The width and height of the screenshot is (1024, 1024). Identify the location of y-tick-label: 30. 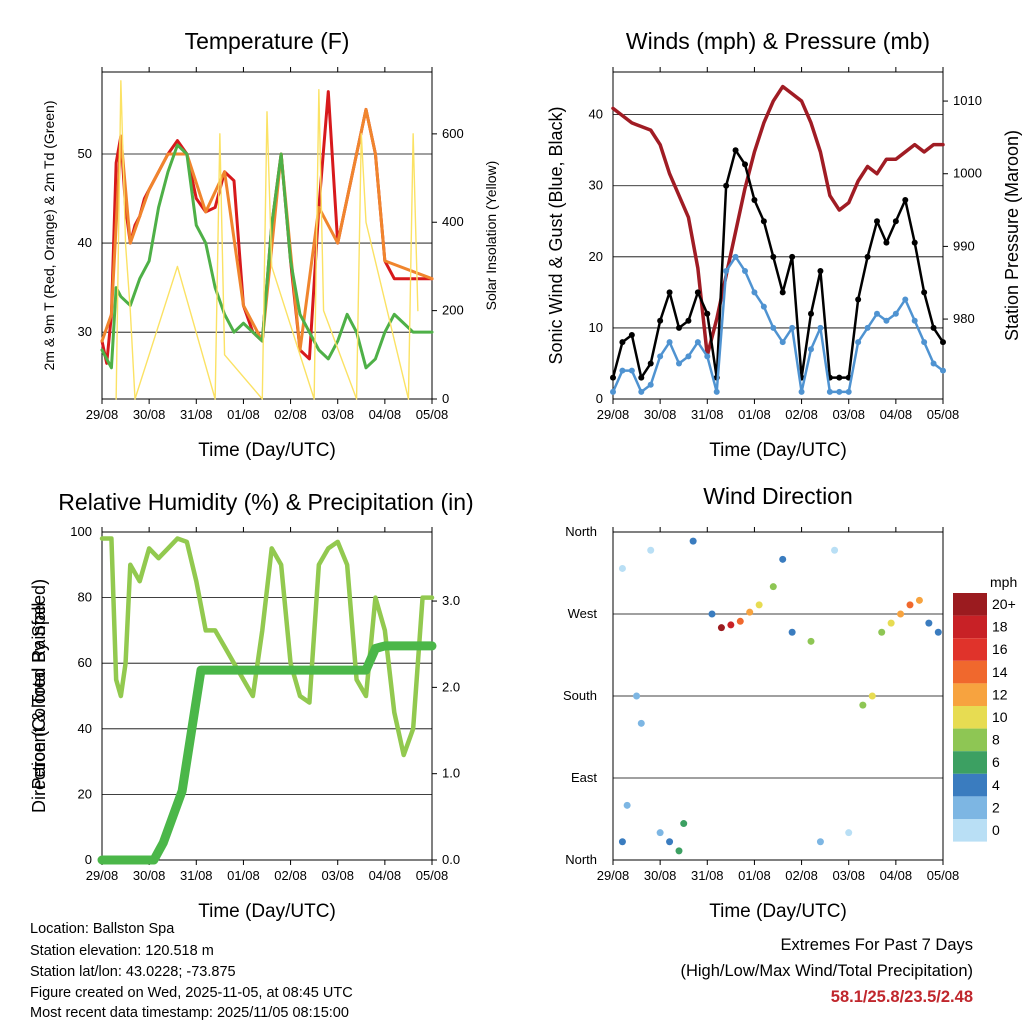
(85, 331).